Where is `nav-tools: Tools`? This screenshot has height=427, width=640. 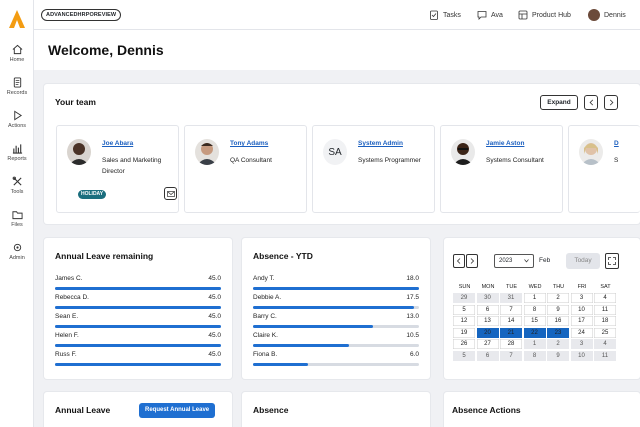 nav-tools: Tools is located at coordinates (17, 190).